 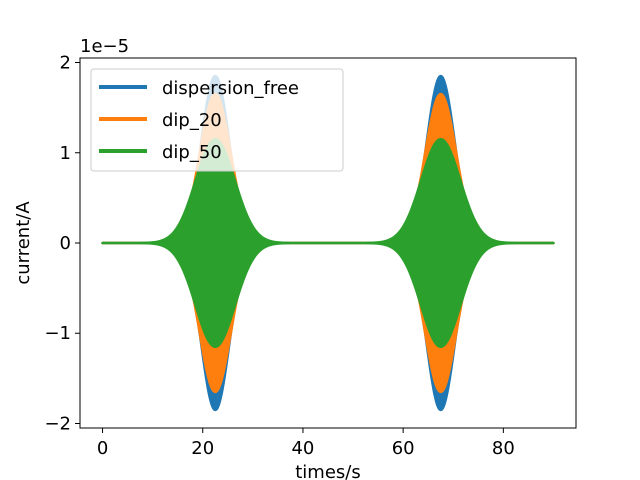 What do you see at coordinates (328, 471) in the screenshot?
I see `x-axis-label: times/s` at bounding box center [328, 471].